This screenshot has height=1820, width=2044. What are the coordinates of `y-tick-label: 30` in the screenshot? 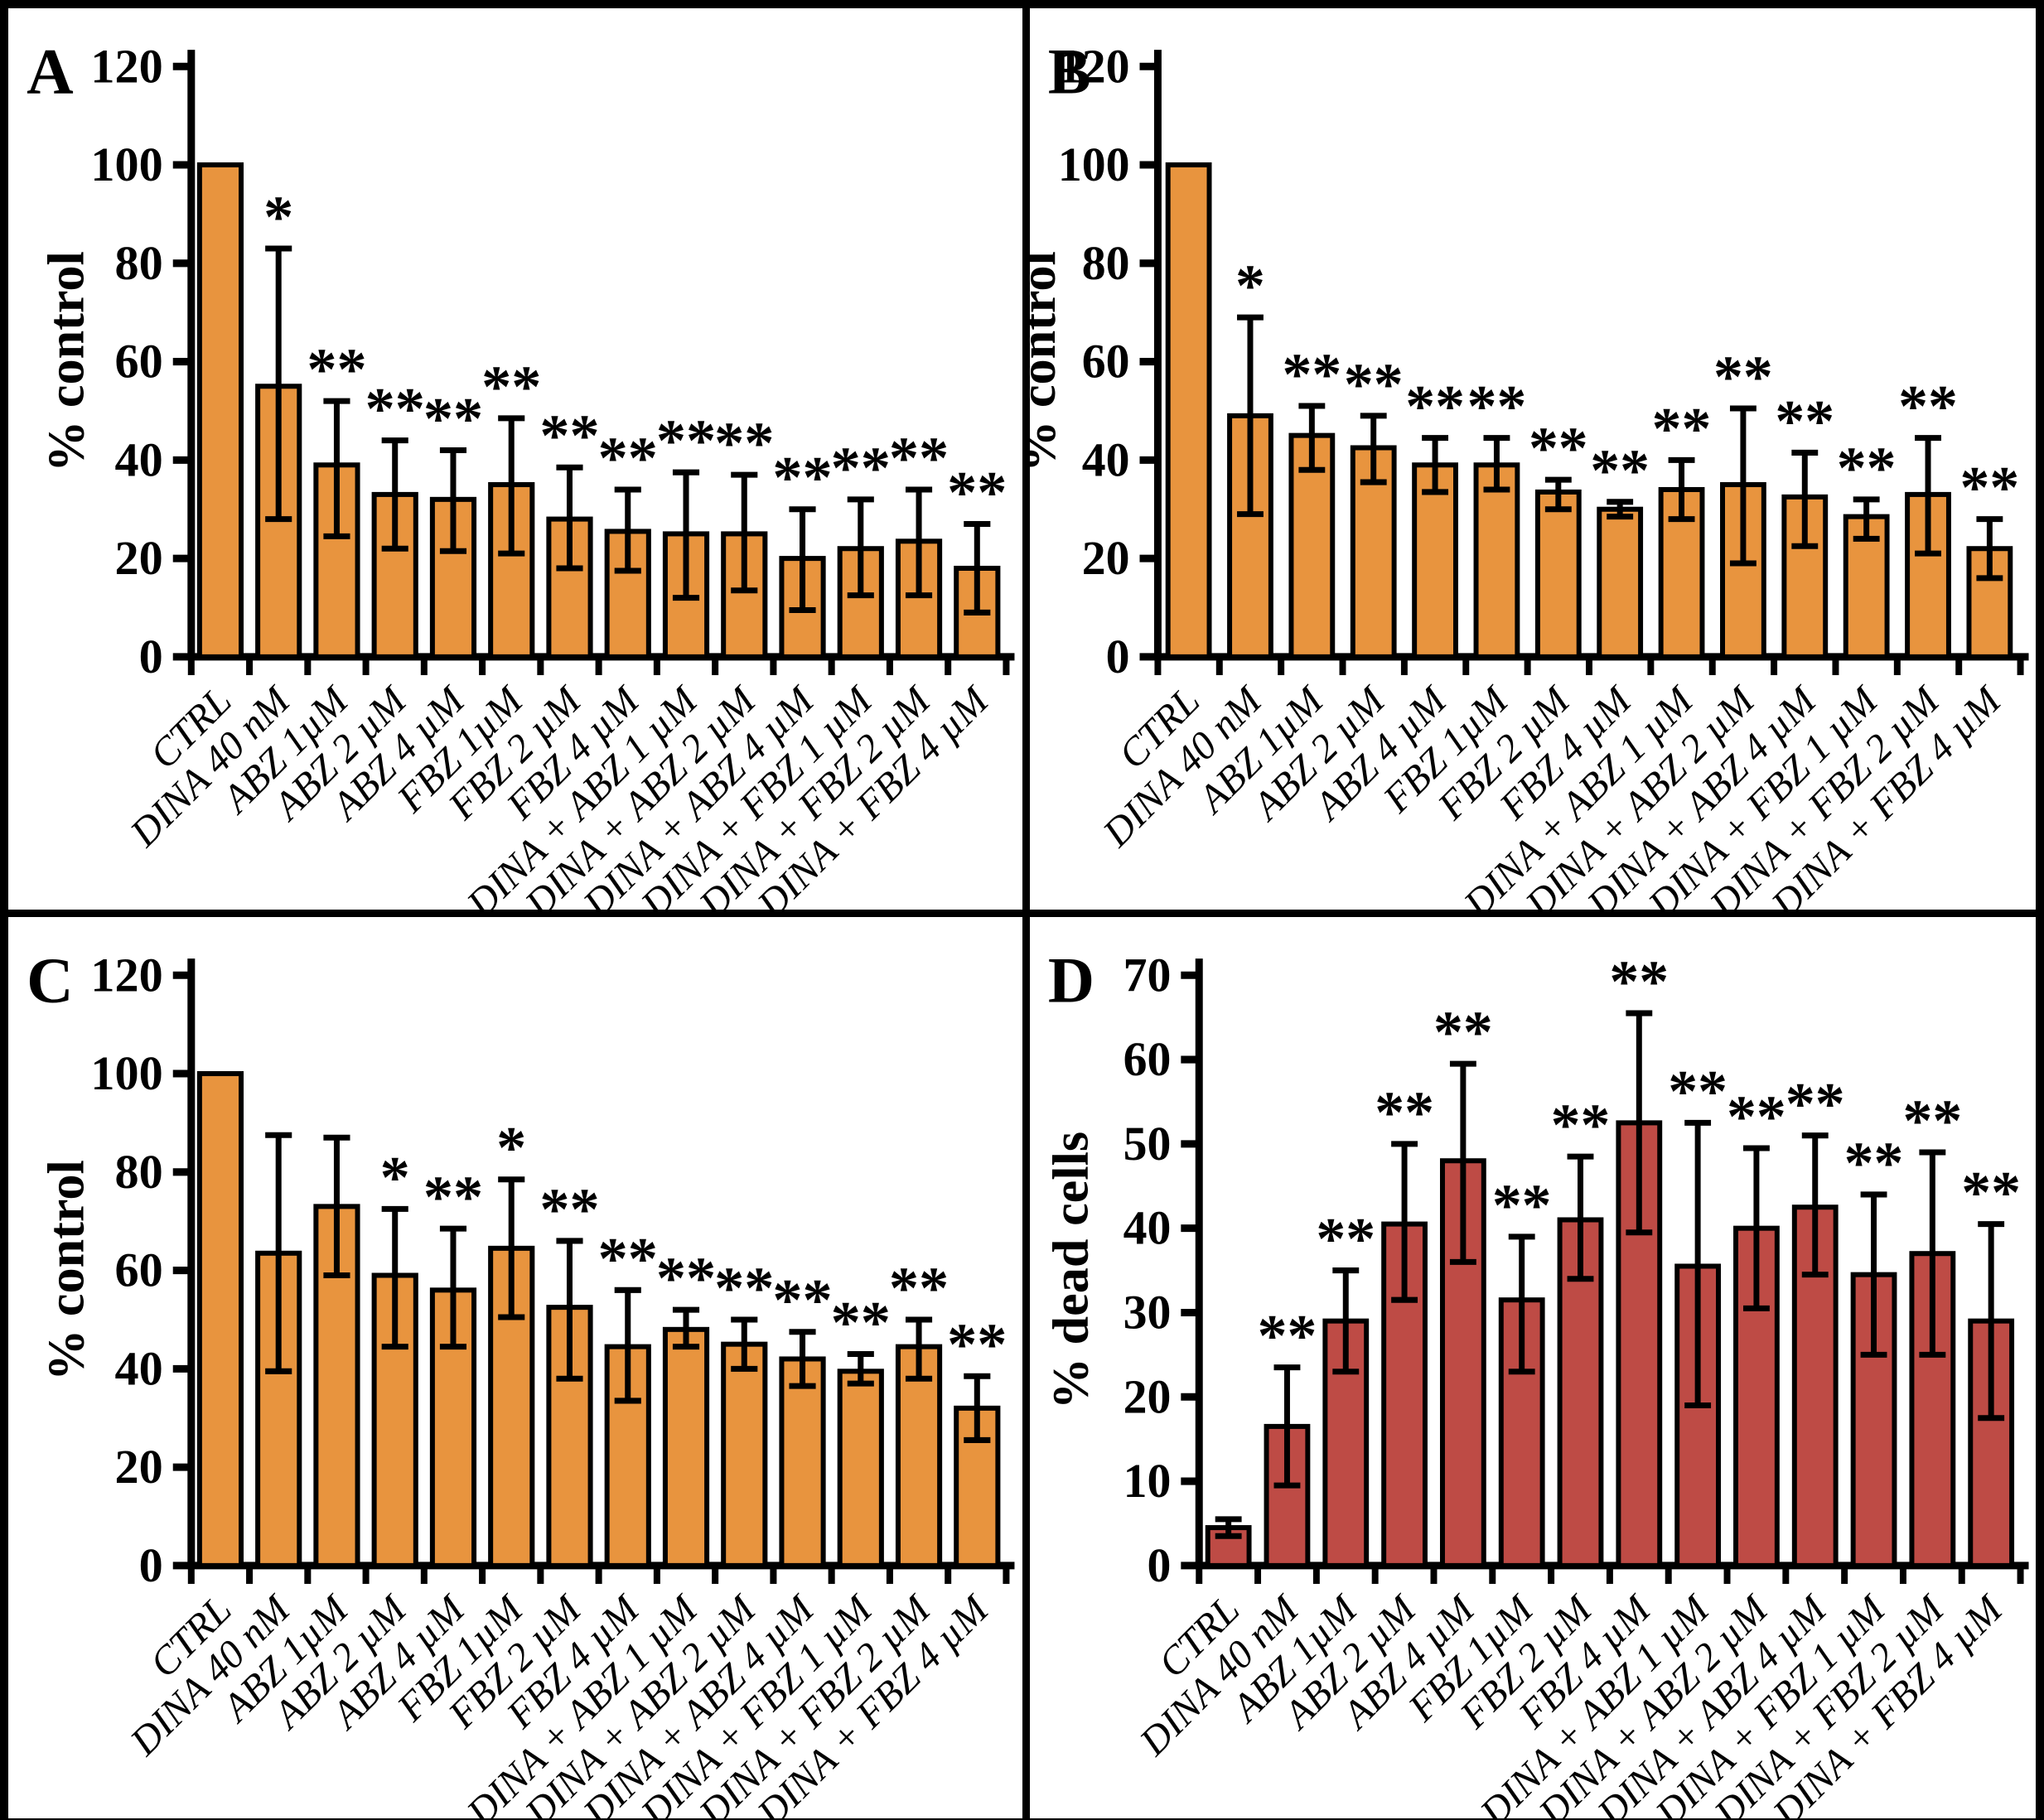 It's located at (1147, 1312).